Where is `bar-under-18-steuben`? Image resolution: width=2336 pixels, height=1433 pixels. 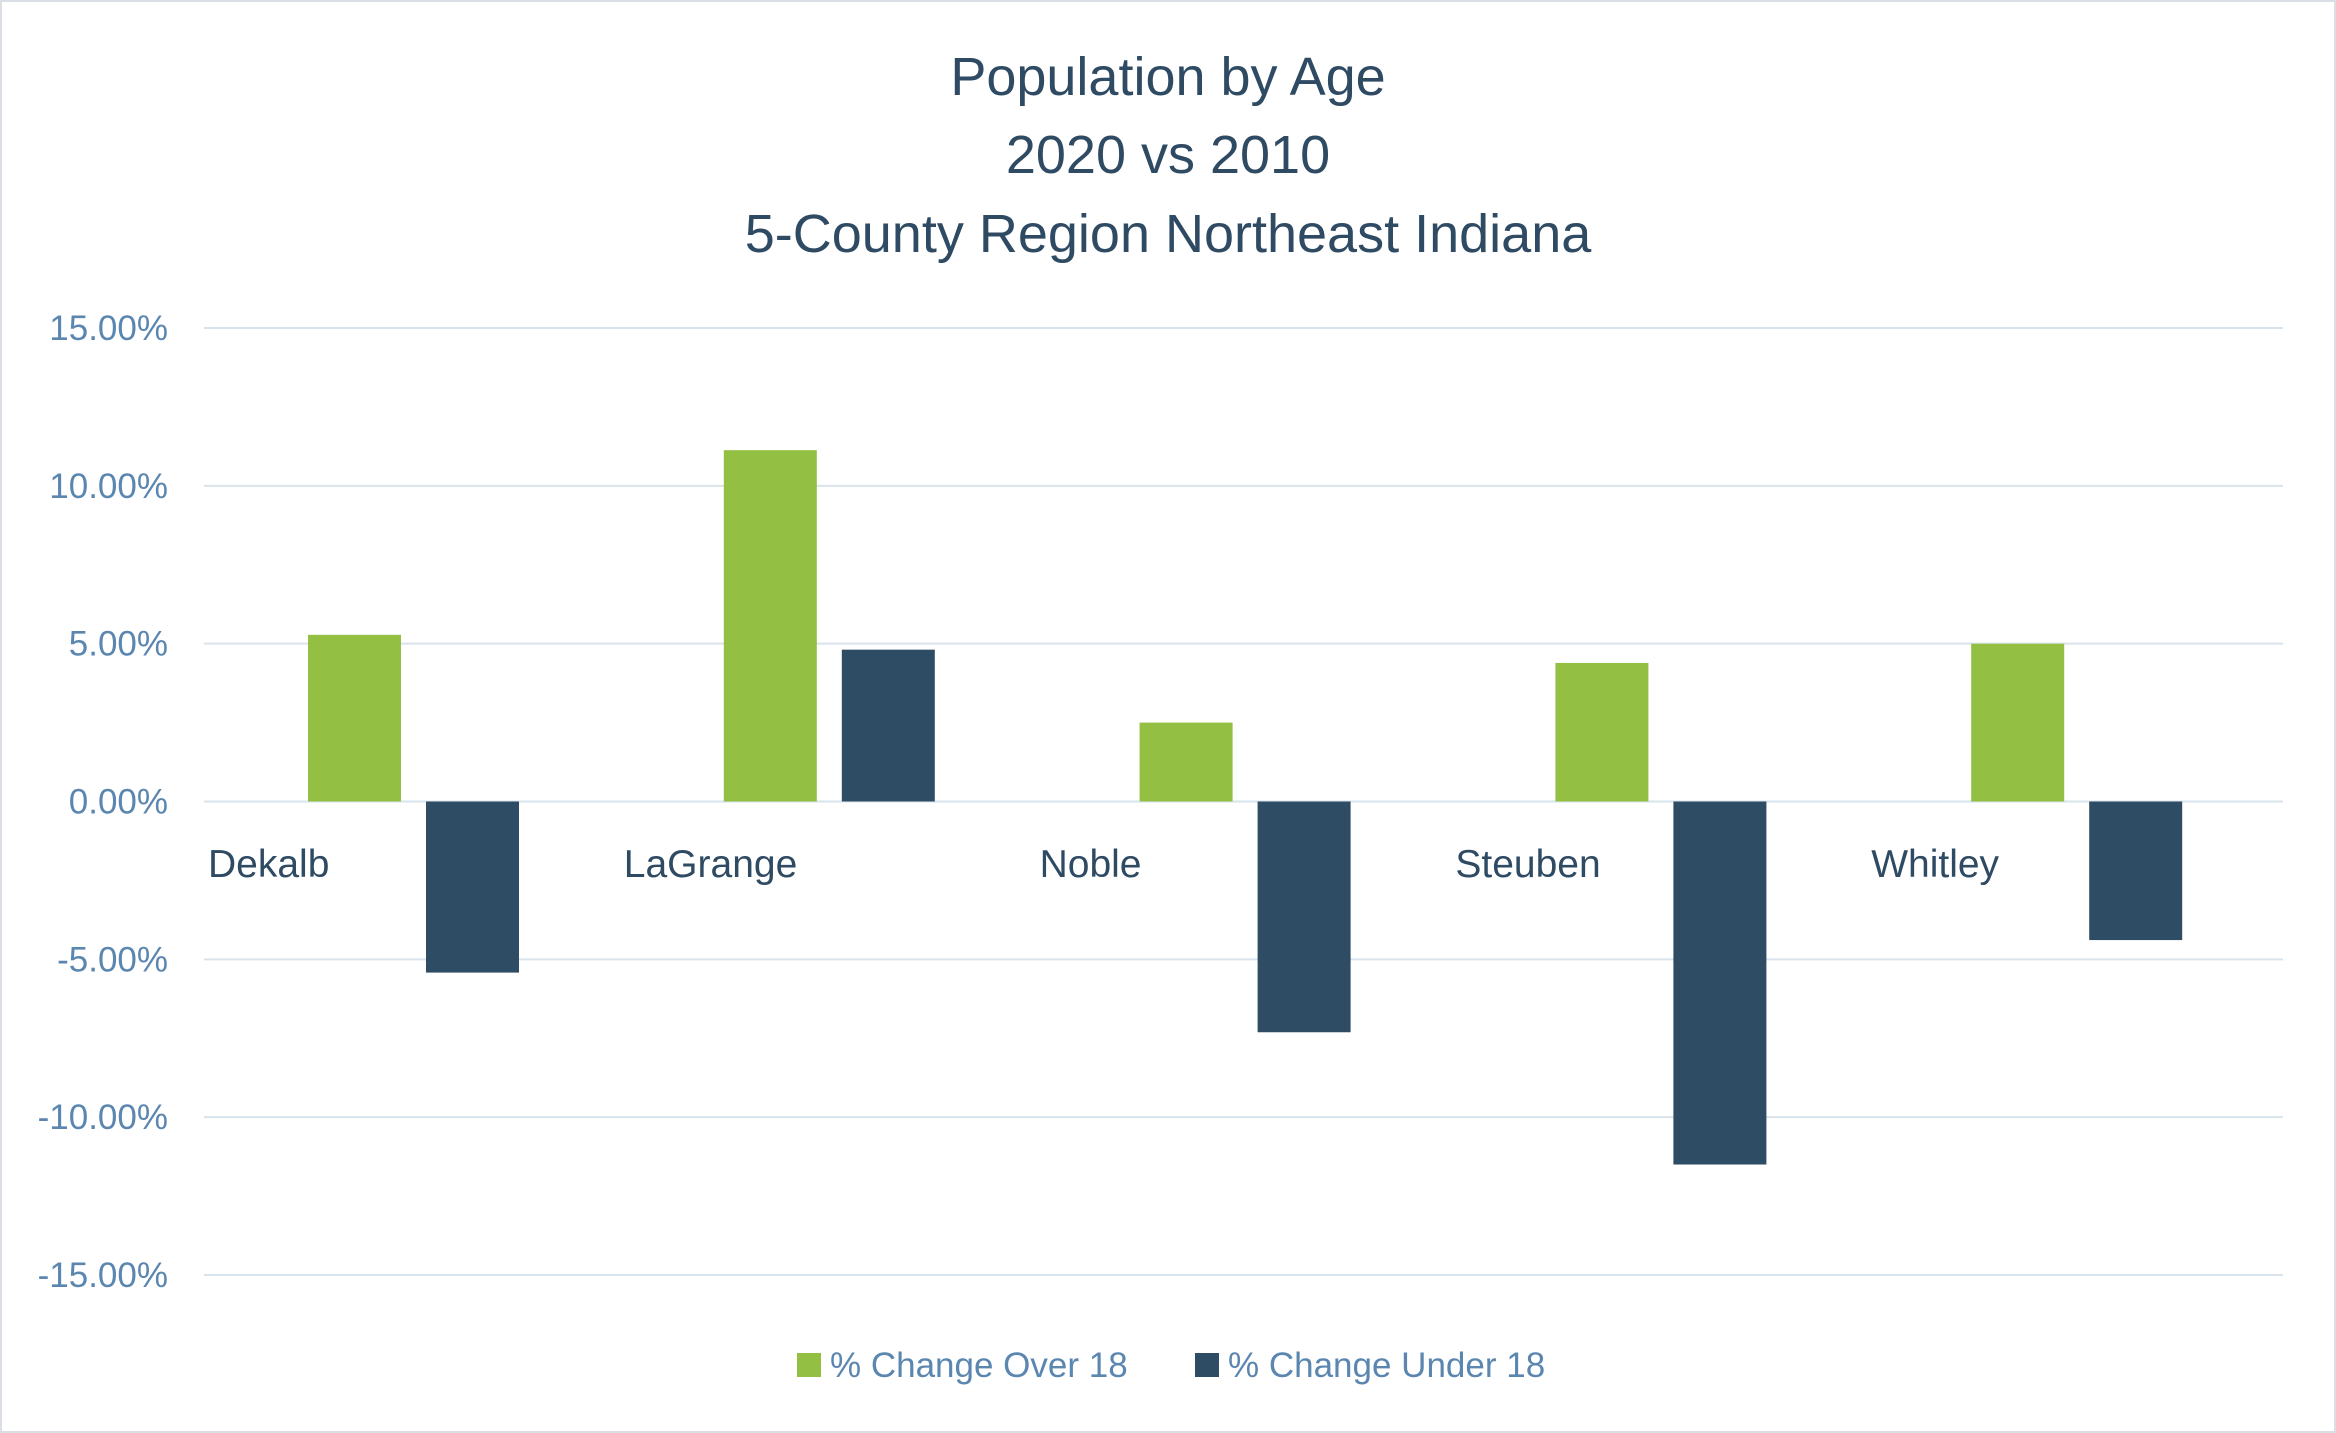
bar-under-18-steuben is located at coordinates (1720, 983).